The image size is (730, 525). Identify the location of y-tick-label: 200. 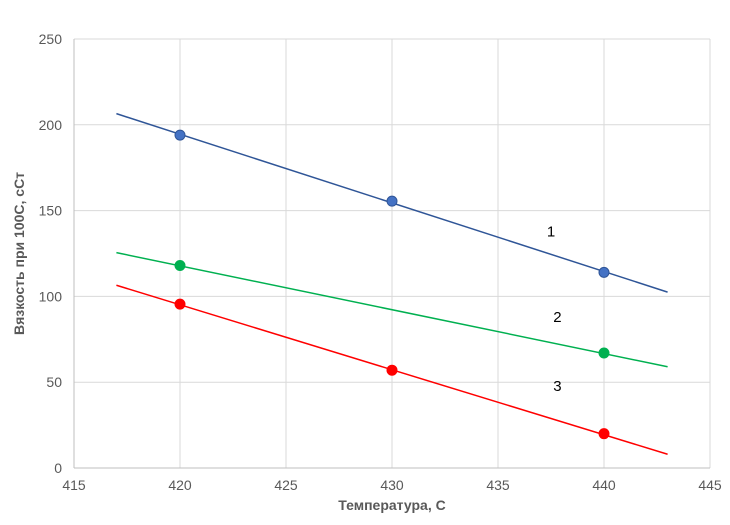
(51, 125).